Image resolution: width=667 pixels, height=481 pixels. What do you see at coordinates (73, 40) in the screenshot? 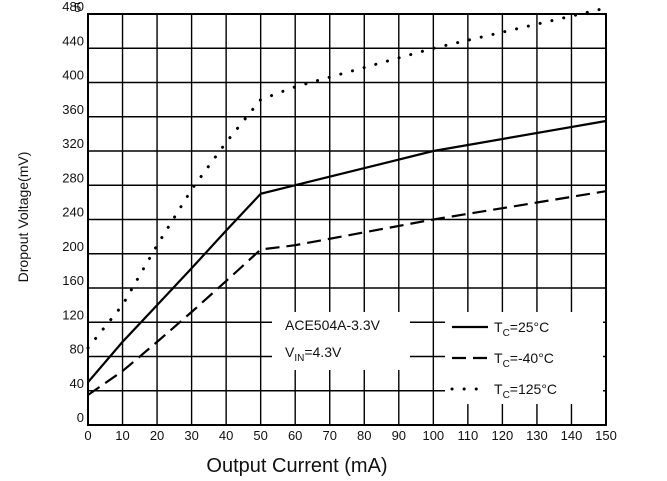
I see `y-tick-label: 440` at bounding box center [73, 40].